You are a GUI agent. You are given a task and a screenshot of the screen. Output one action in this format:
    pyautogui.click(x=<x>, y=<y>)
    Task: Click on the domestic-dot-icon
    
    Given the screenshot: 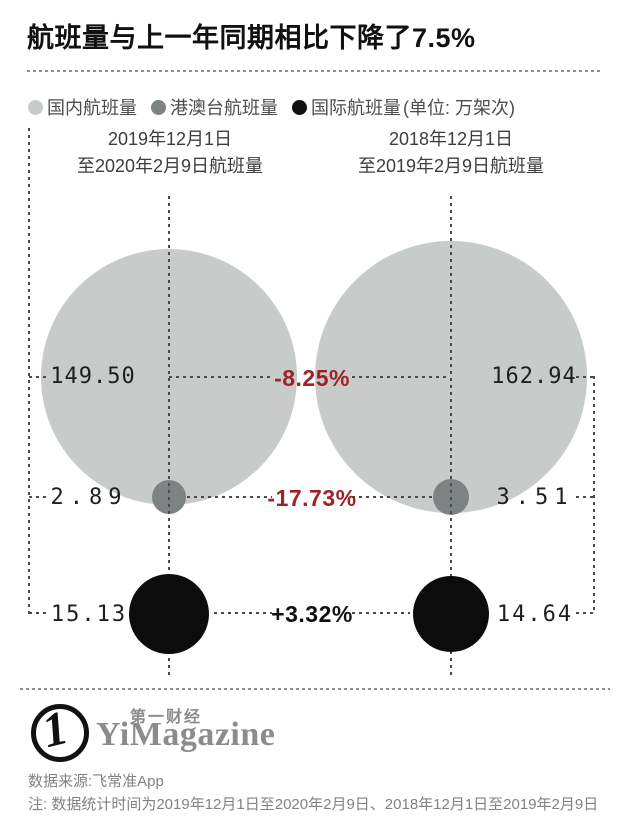 What is the action you would take?
    pyautogui.click(x=35, y=107)
    